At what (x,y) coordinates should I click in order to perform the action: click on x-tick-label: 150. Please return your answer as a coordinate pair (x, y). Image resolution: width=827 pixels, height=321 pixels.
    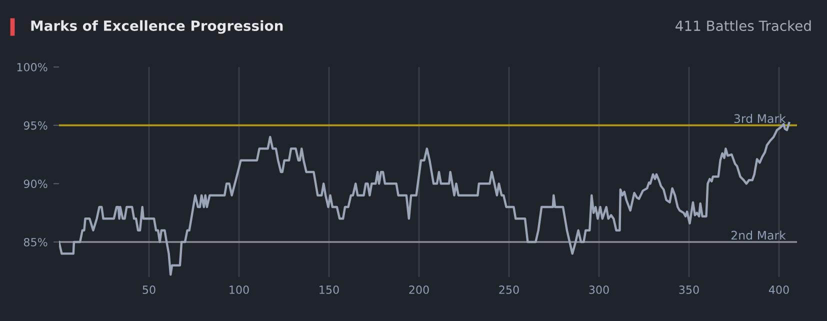
    Looking at the image, I should click on (329, 290).